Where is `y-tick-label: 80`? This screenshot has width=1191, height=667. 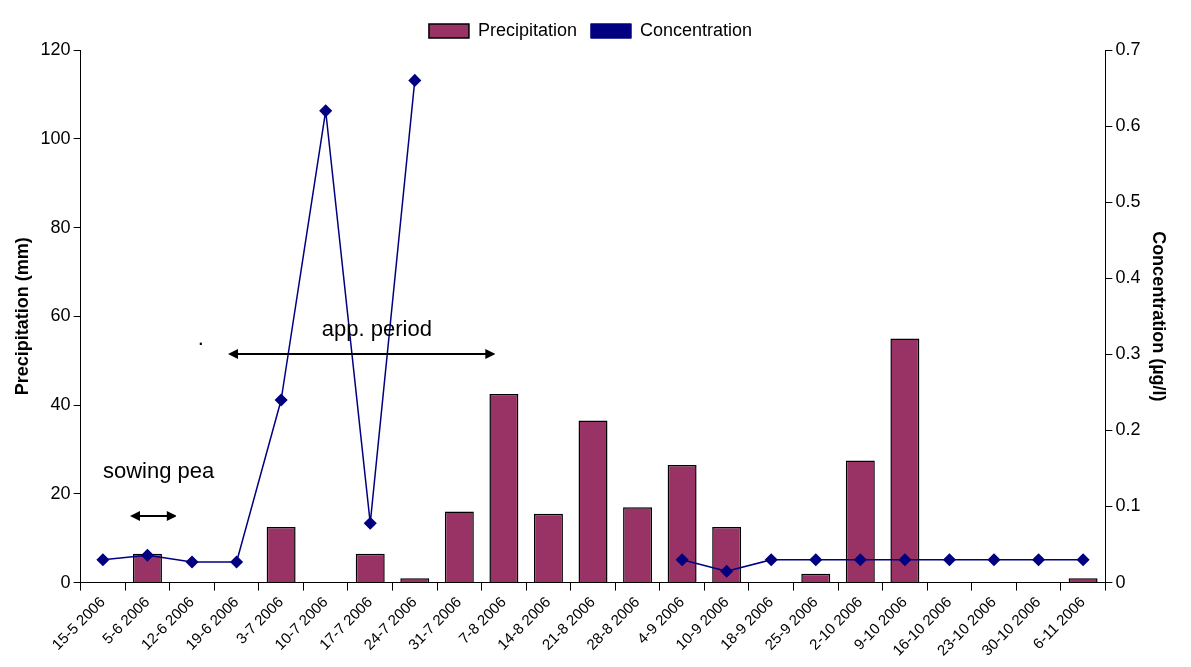 y-tick-label: 80 is located at coordinates (60, 226).